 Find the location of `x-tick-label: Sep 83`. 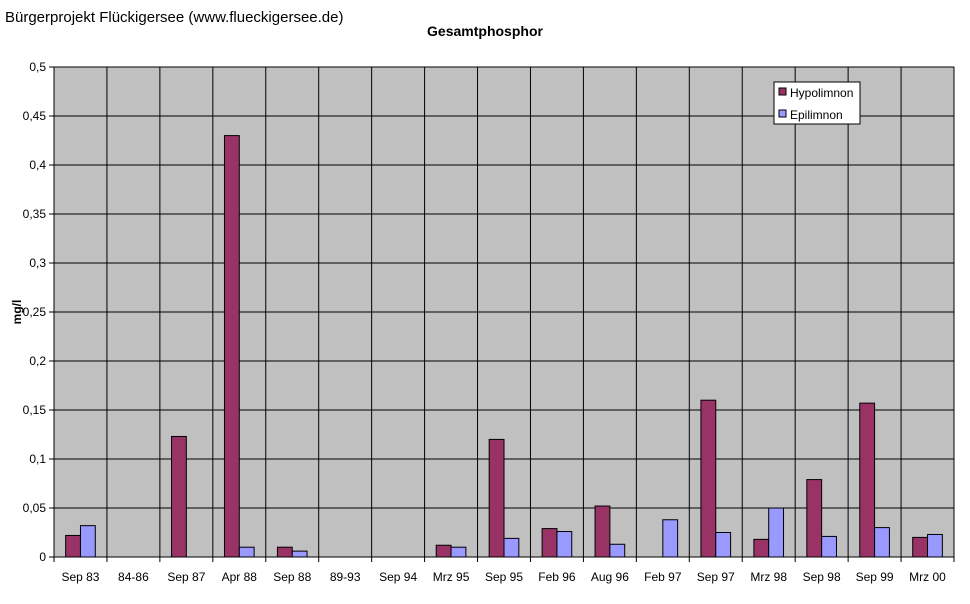

x-tick-label: Sep 83 is located at coordinates (80, 577).